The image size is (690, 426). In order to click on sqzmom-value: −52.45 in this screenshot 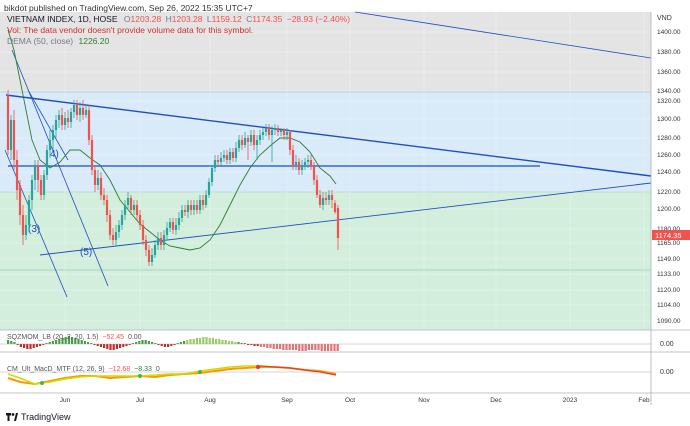, I will do `click(113, 337)`.